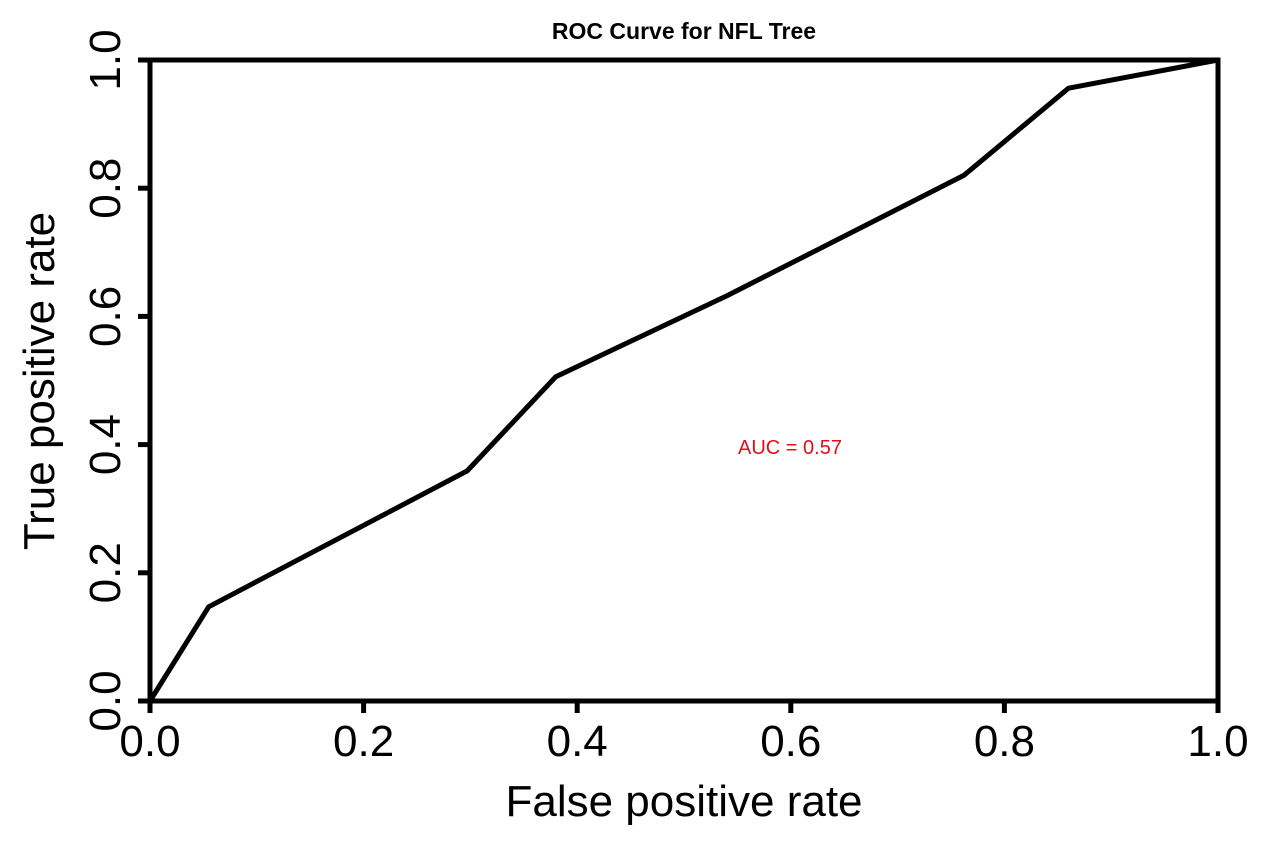  What do you see at coordinates (363, 741) in the screenshot?
I see `x-tick-label: 0.2` at bounding box center [363, 741].